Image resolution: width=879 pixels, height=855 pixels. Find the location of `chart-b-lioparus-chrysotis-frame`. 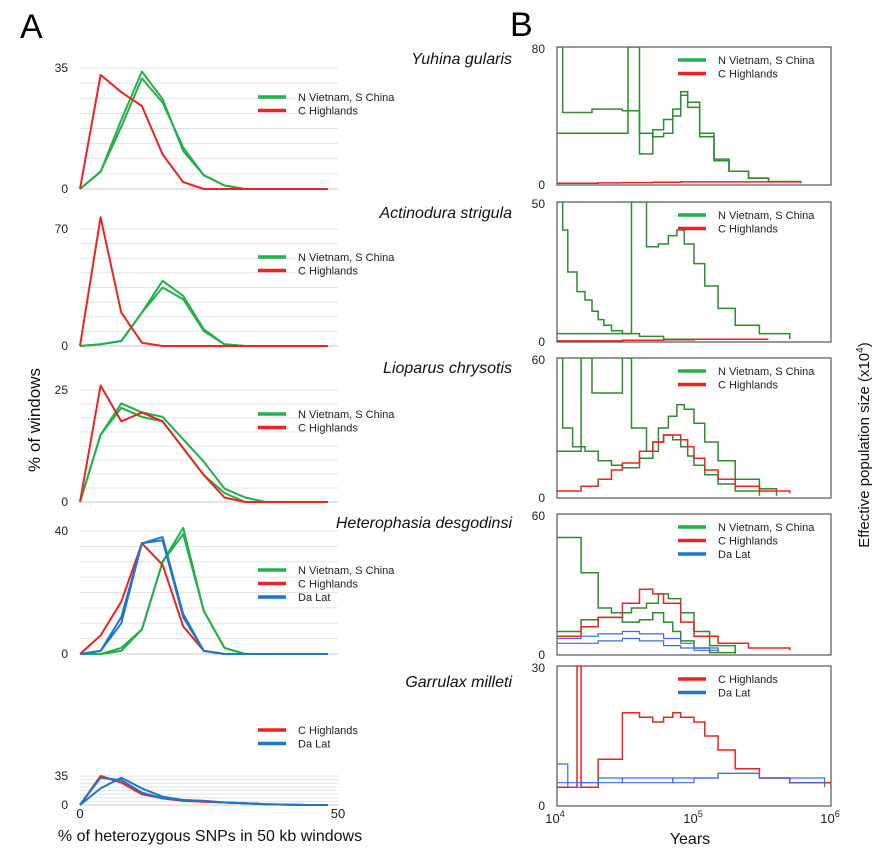

chart-b-lioparus-chrysotis-frame is located at coordinates (694, 428).